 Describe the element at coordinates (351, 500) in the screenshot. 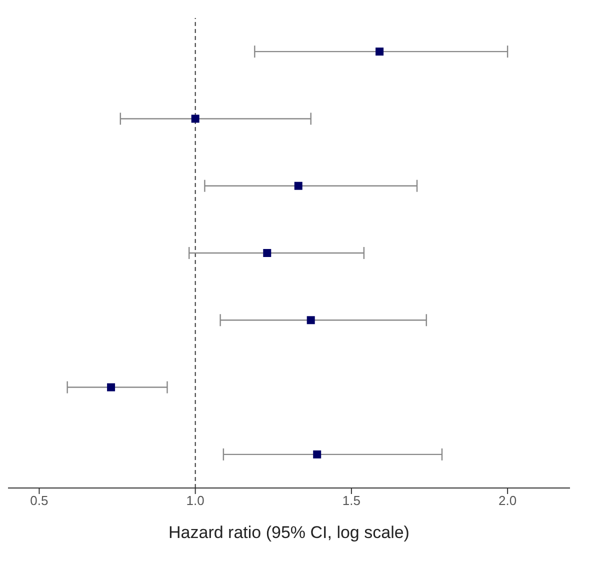

I see `x-tick-label: 1.5` at that location.